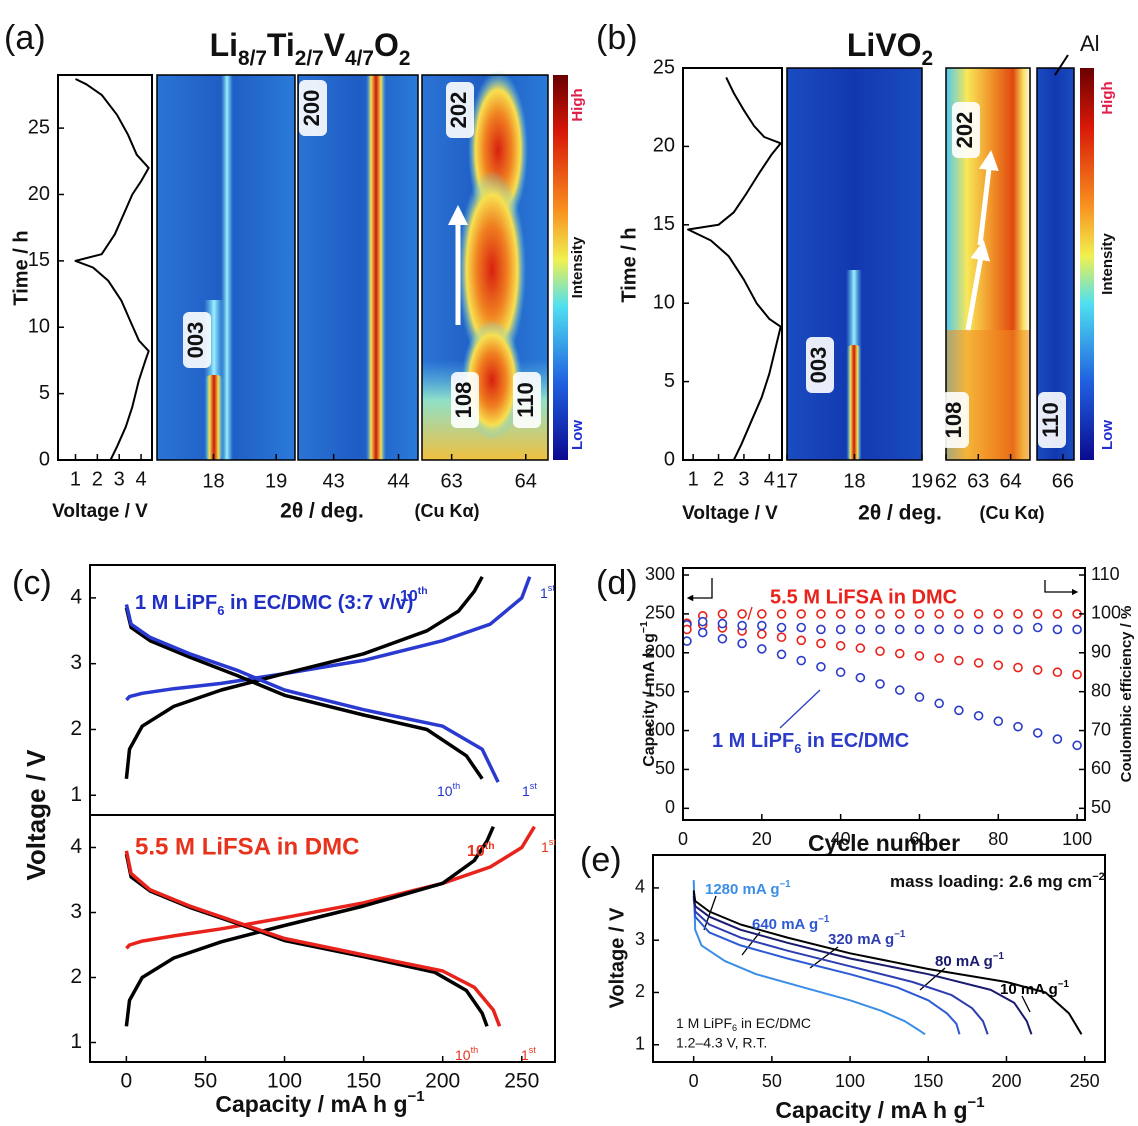  Describe the element at coordinates (664, 224) in the screenshot. I see `y-tick-label: 15` at that location.